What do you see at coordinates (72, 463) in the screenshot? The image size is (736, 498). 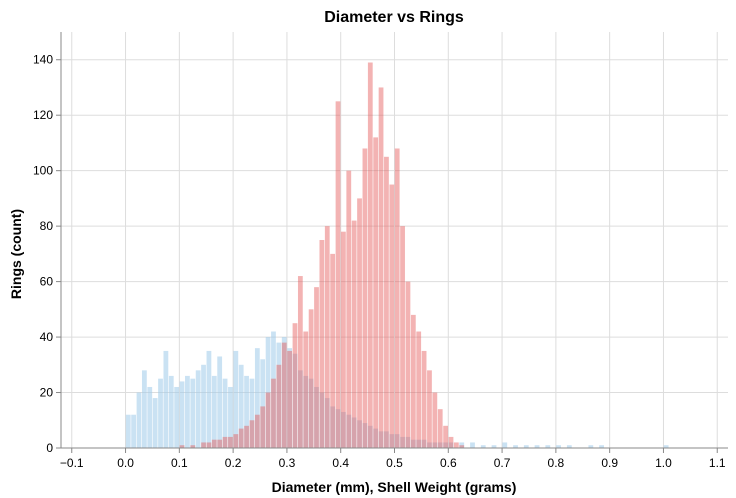 I see `x-tick-label: −0.1` at bounding box center [72, 463].